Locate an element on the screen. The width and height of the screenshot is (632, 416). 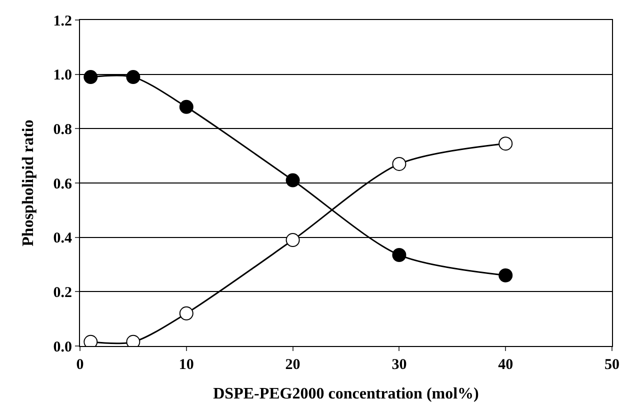
y-tick-label: 0.8 is located at coordinates (62, 130).